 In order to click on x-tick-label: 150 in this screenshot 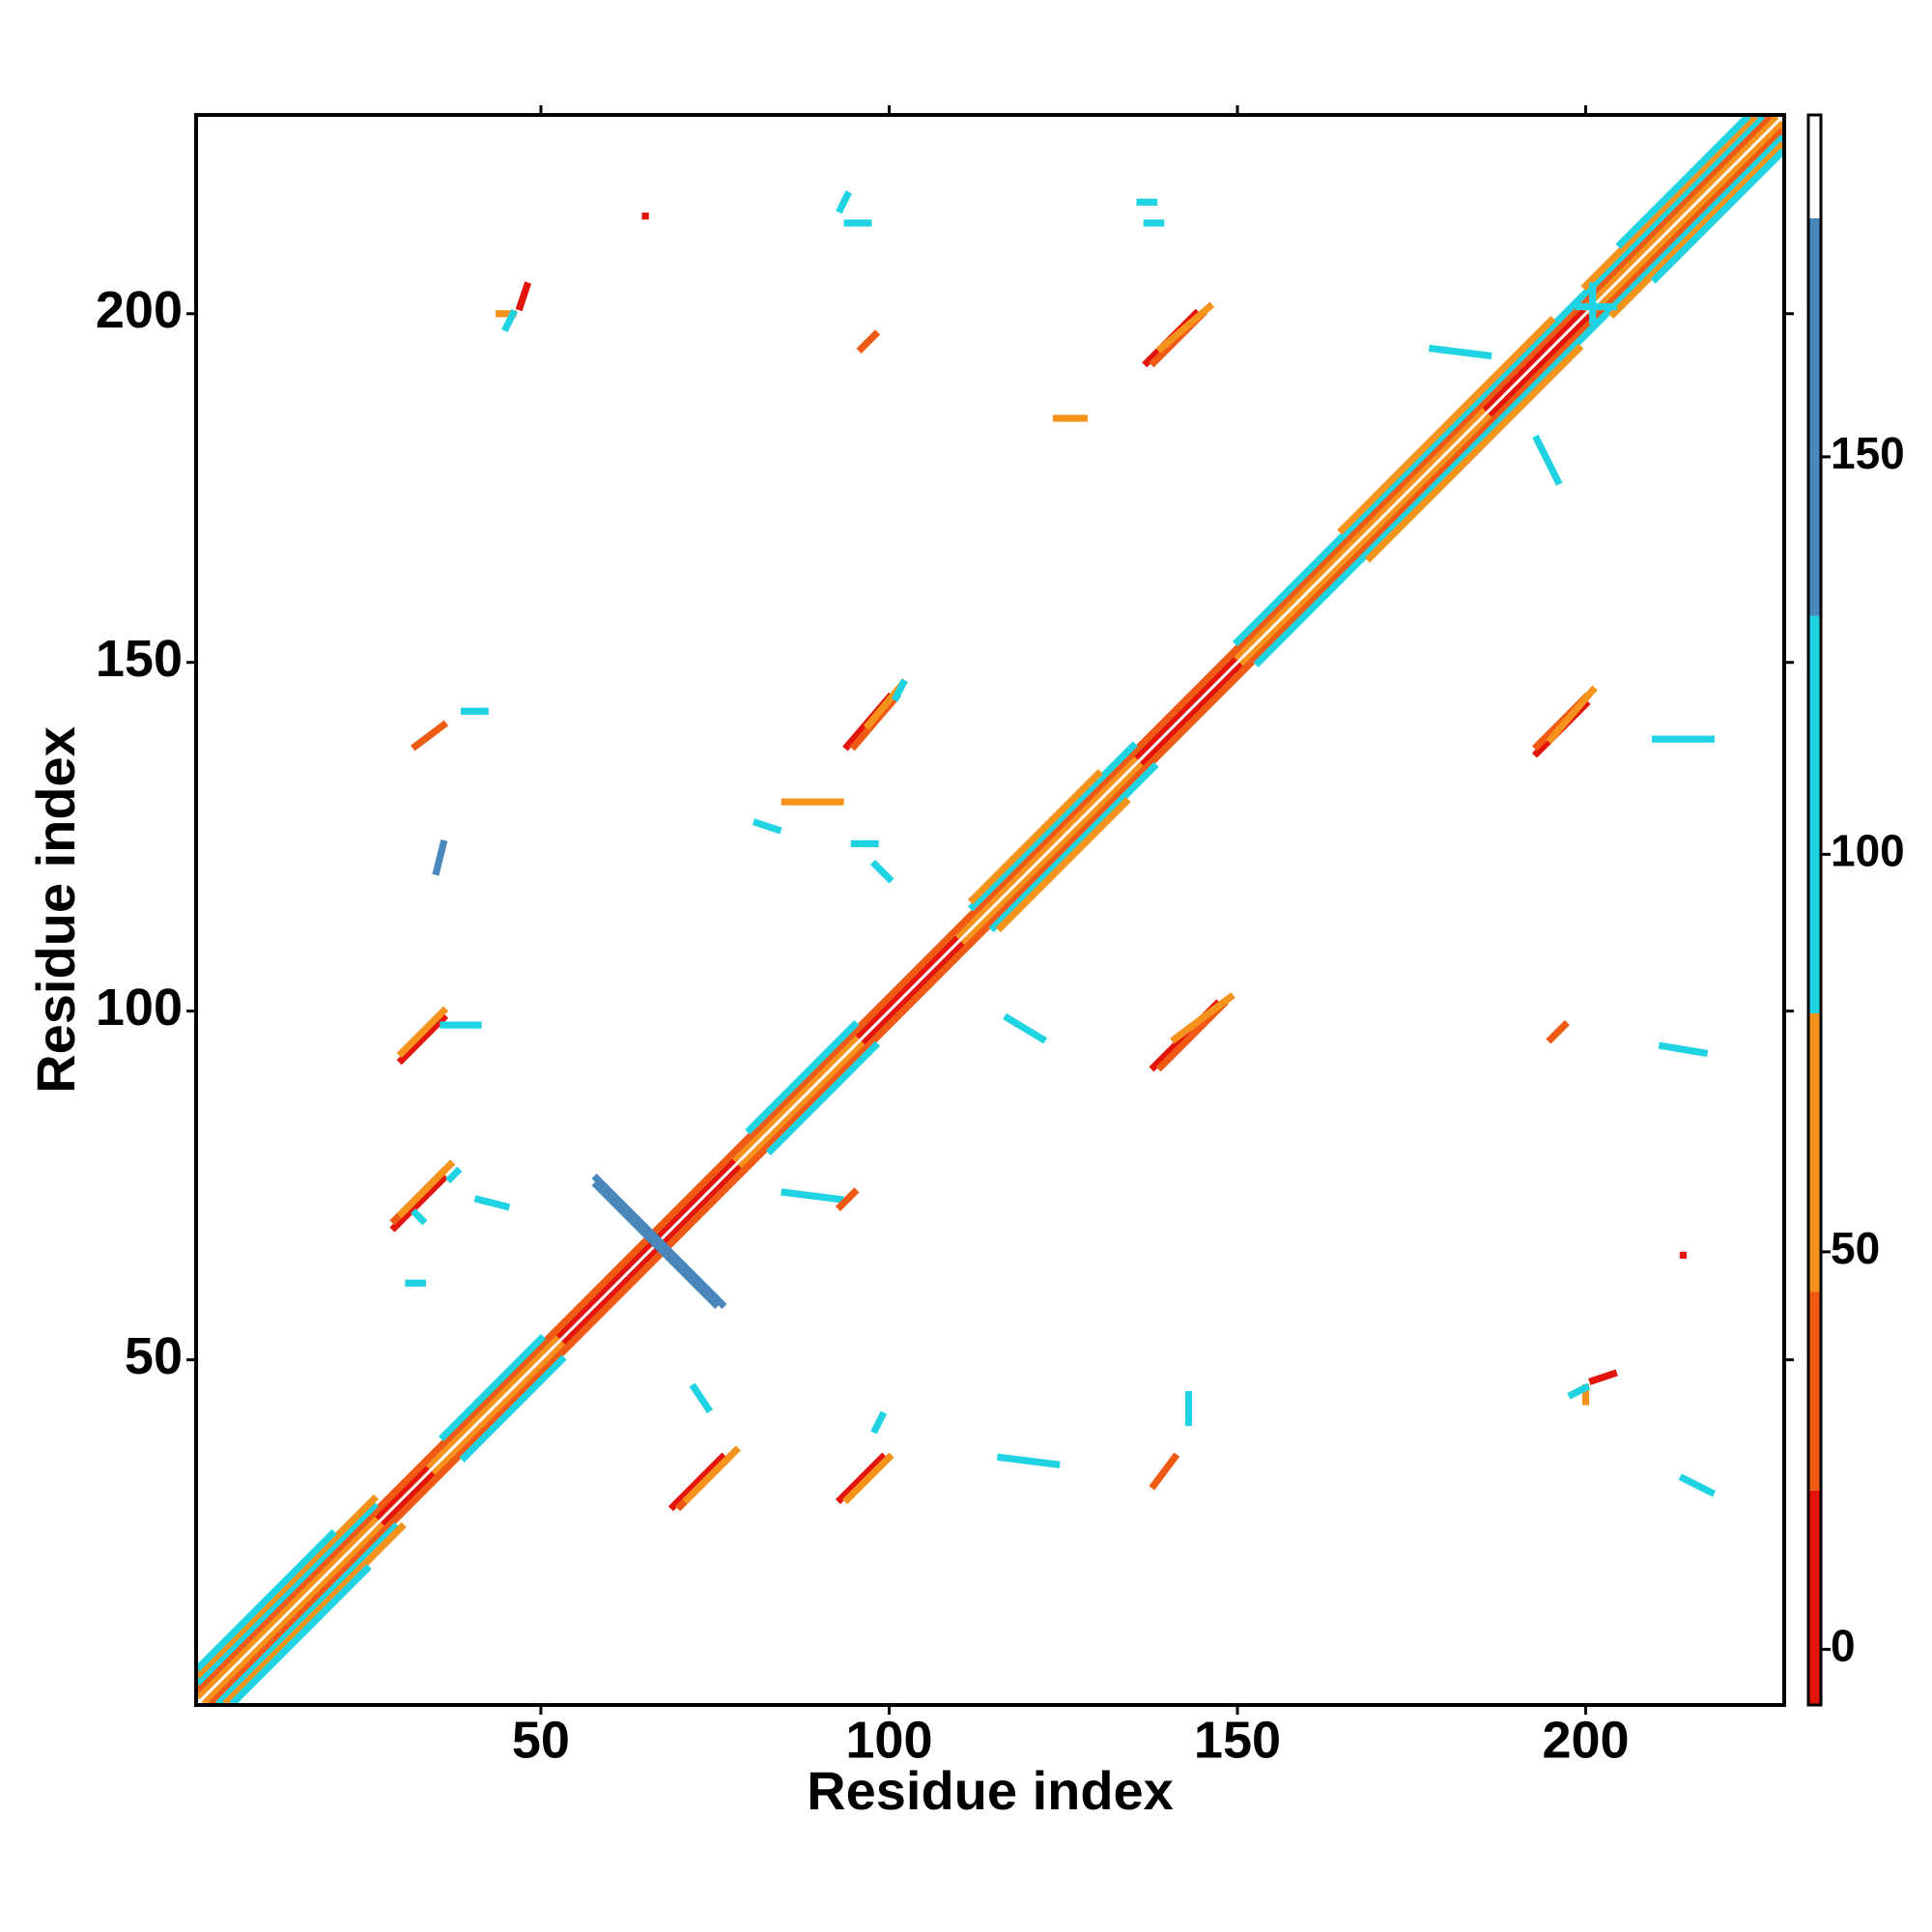, I will do `click(1237, 1740)`.